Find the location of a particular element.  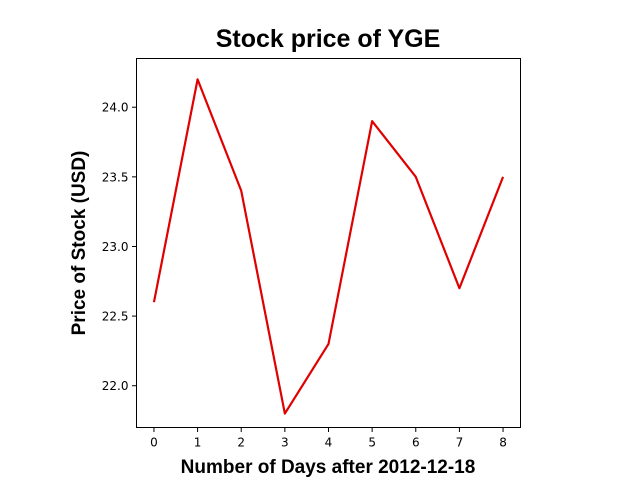

x-tick-label: 1 is located at coordinates (198, 443).